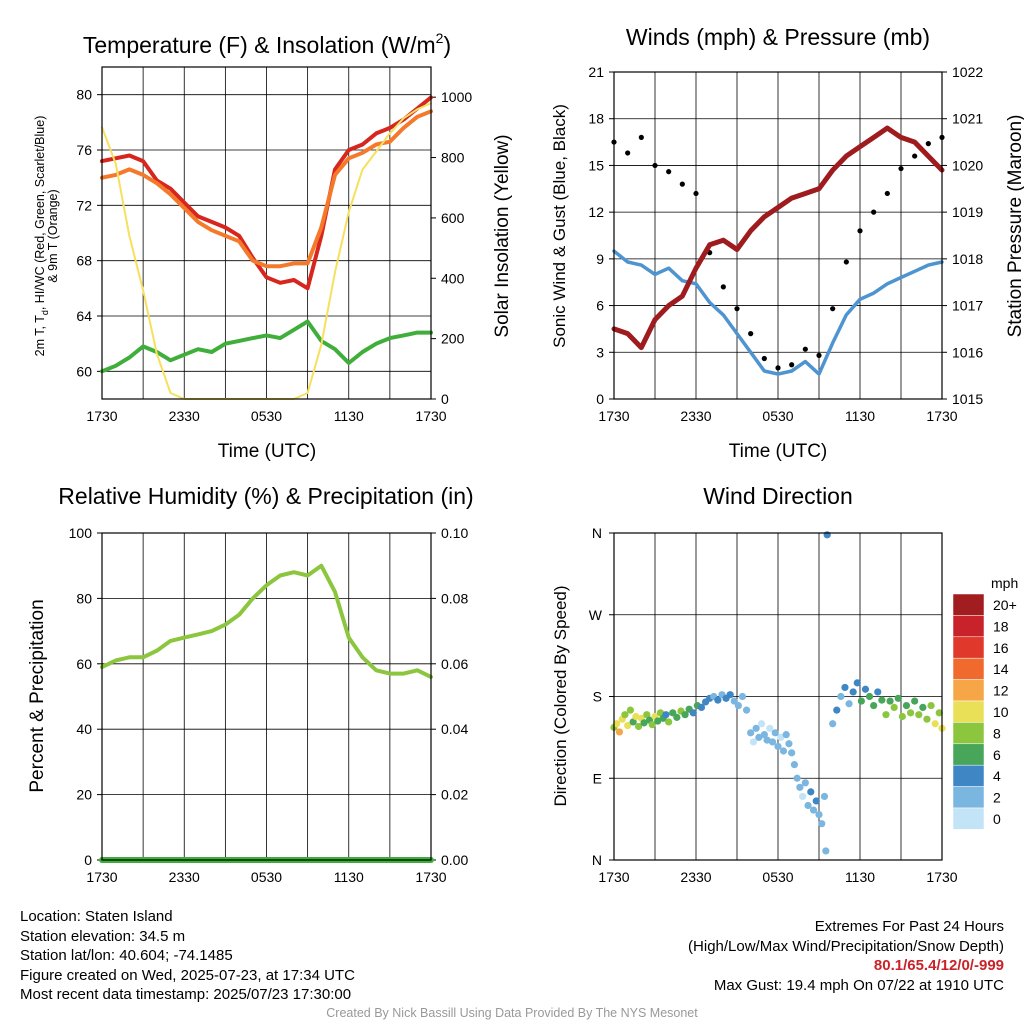 The width and height of the screenshot is (1024, 1024). I want to click on y-tick-label-right: 1000, so click(456, 97).